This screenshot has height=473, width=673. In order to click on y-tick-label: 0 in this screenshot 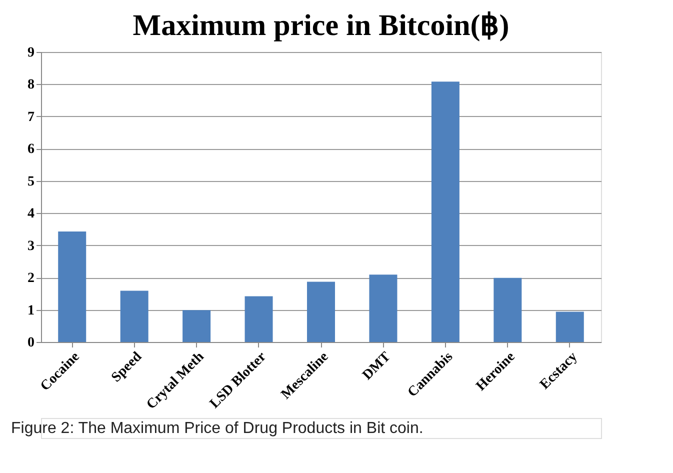, I will do `click(31, 343)`.